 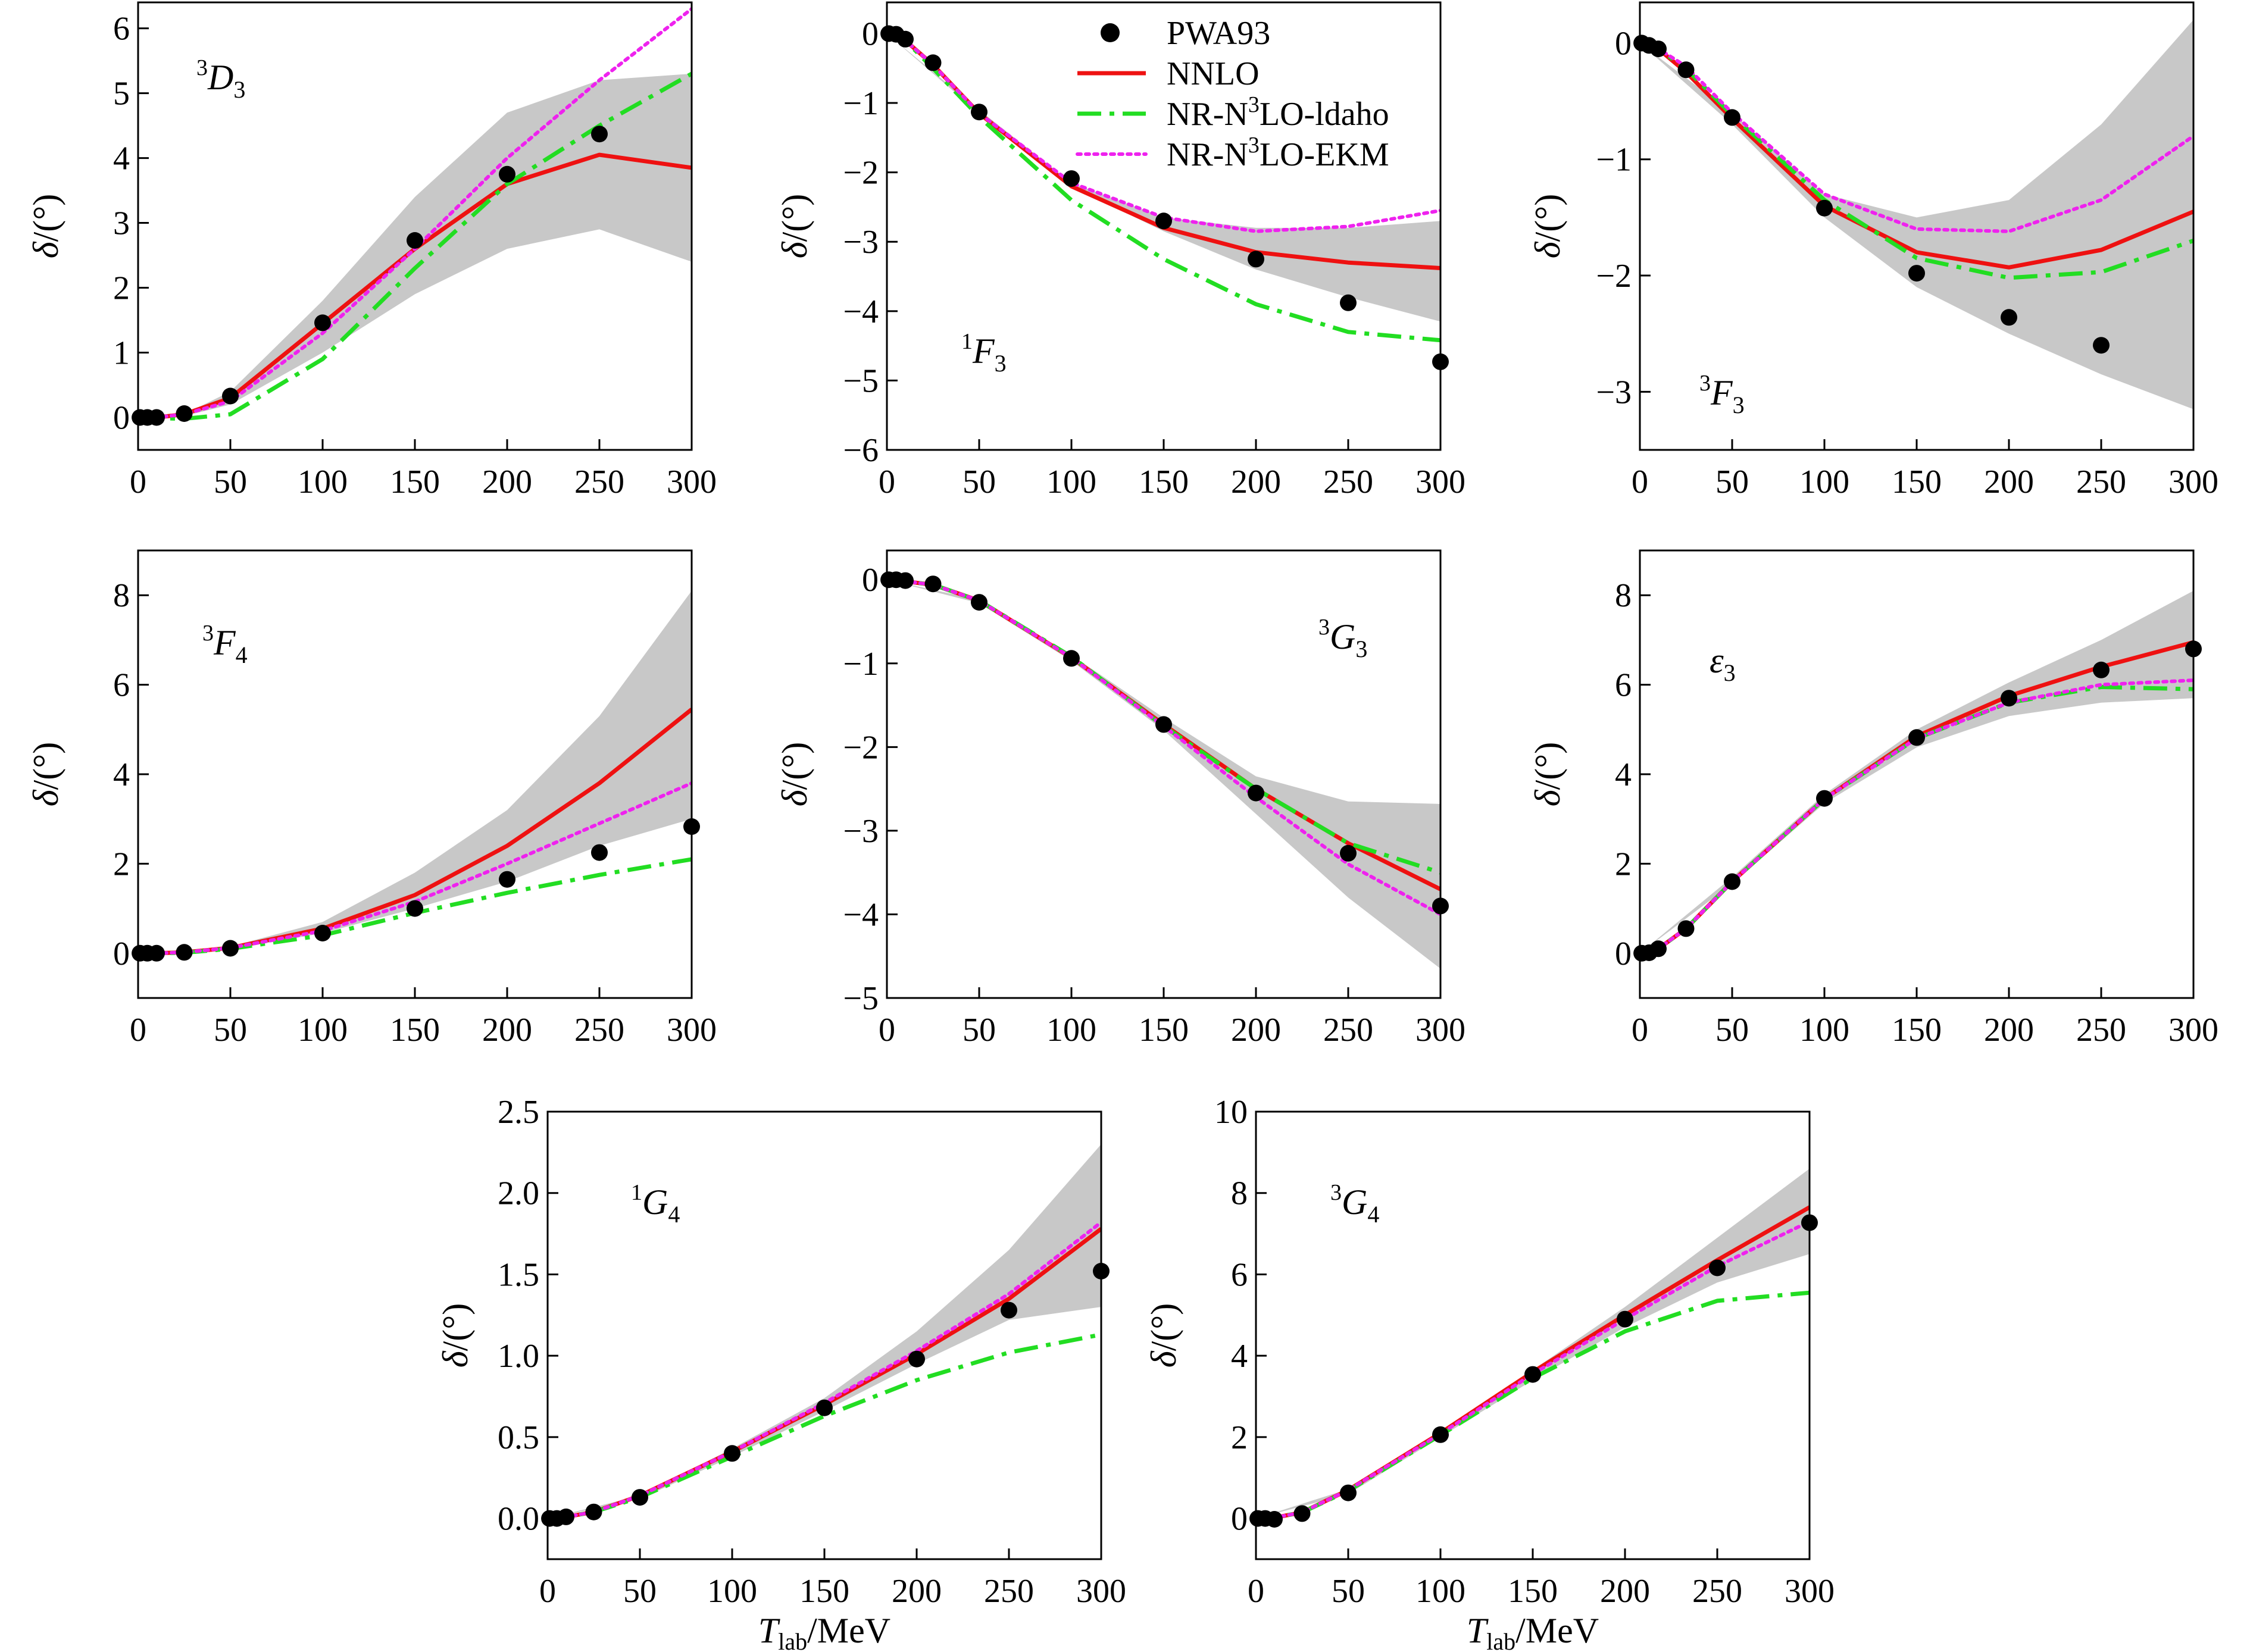 What do you see at coordinates (1231, 1112) in the screenshot?
I see `y-tick-label: 10` at bounding box center [1231, 1112].